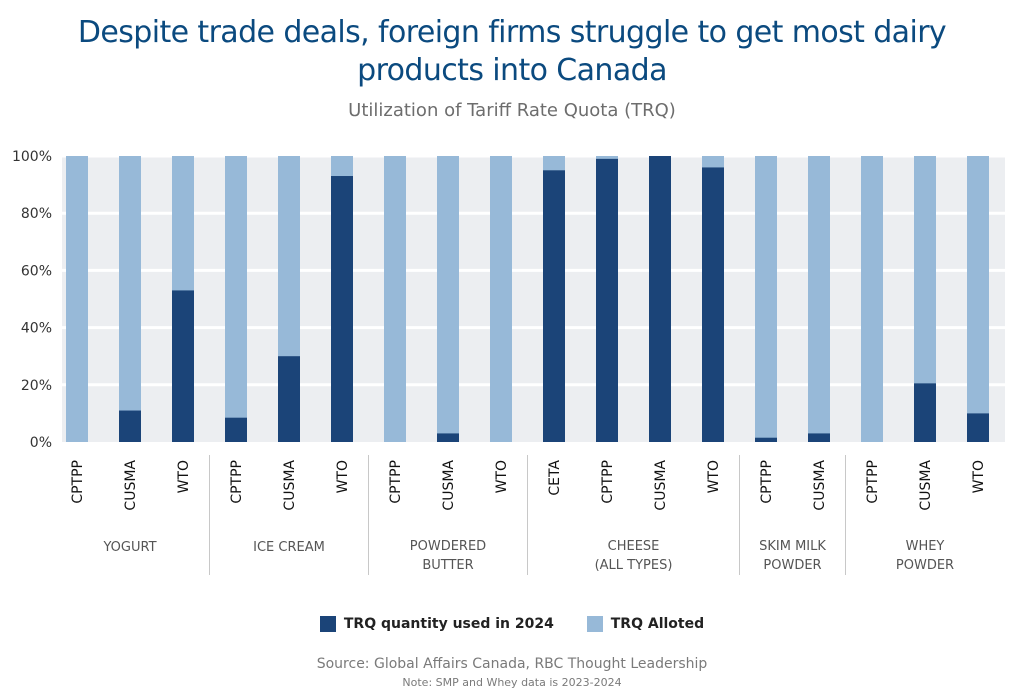 Image resolution: width=1024 pixels, height=696 pixels. Describe the element at coordinates (448, 624) in the screenshot. I see `legend-label-used: TRQ quantity used in 2024` at that location.